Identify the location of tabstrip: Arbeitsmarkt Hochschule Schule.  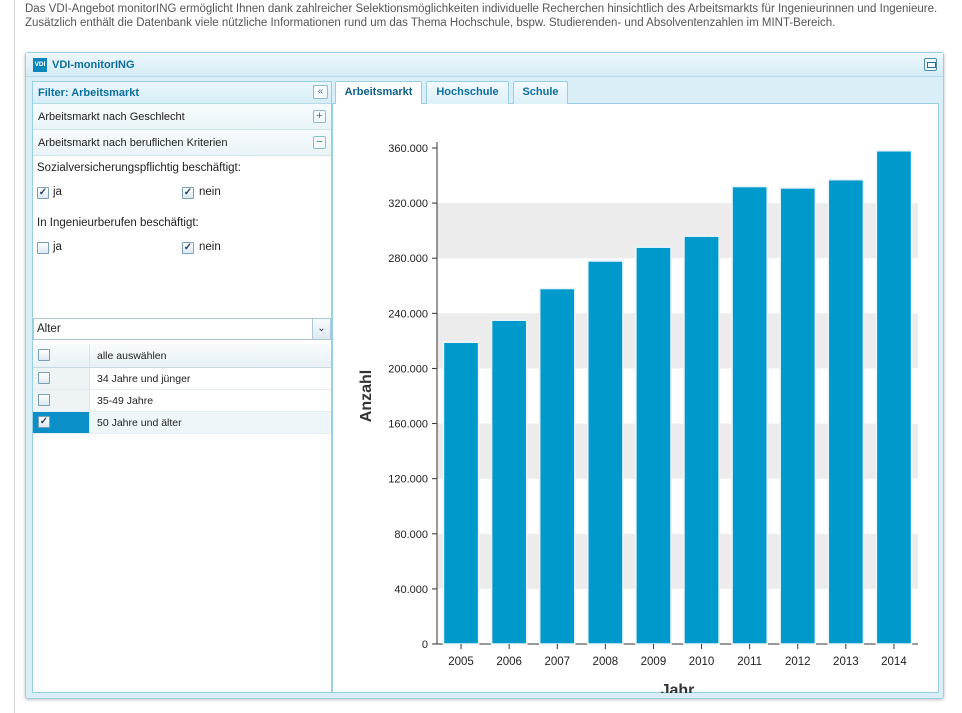
(635, 93).